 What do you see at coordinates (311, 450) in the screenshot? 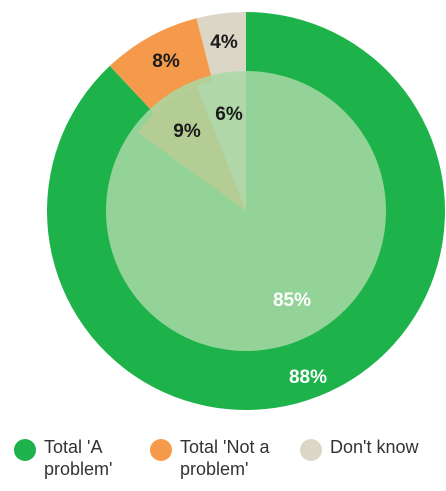
I see `legend-swatch-dont-know` at bounding box center [311, 450].